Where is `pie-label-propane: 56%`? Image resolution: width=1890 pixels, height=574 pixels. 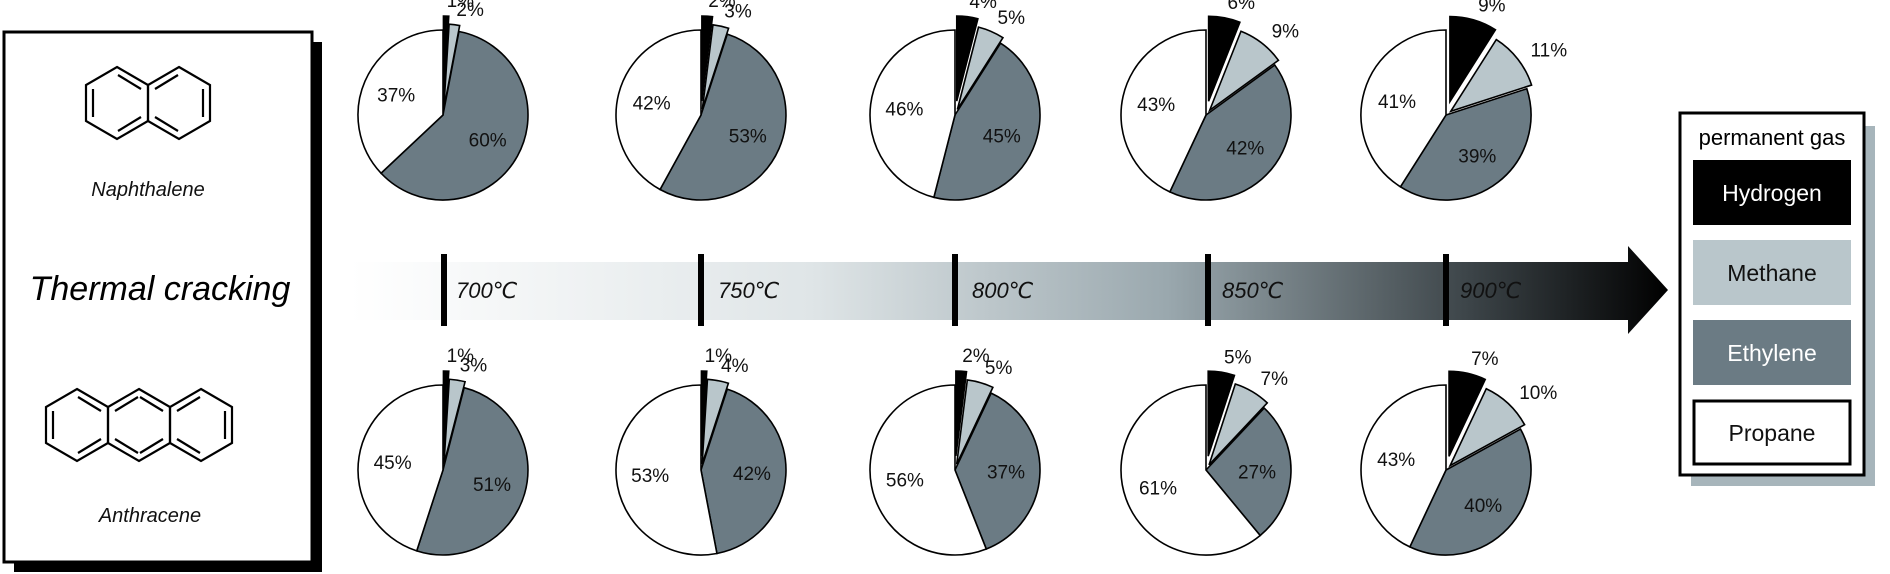 pie-label-propane: 56% is located at coordinates (905, 481).